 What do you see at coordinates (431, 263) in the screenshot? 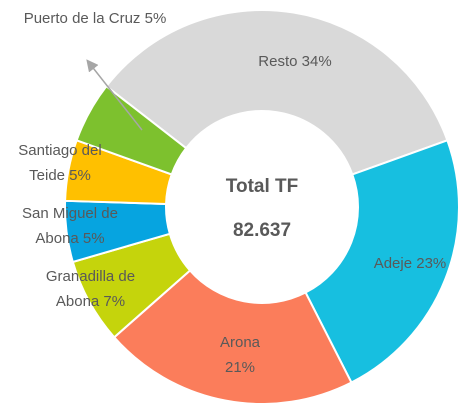
I see `slice-value: 23%` at bounding box center [431, 263].